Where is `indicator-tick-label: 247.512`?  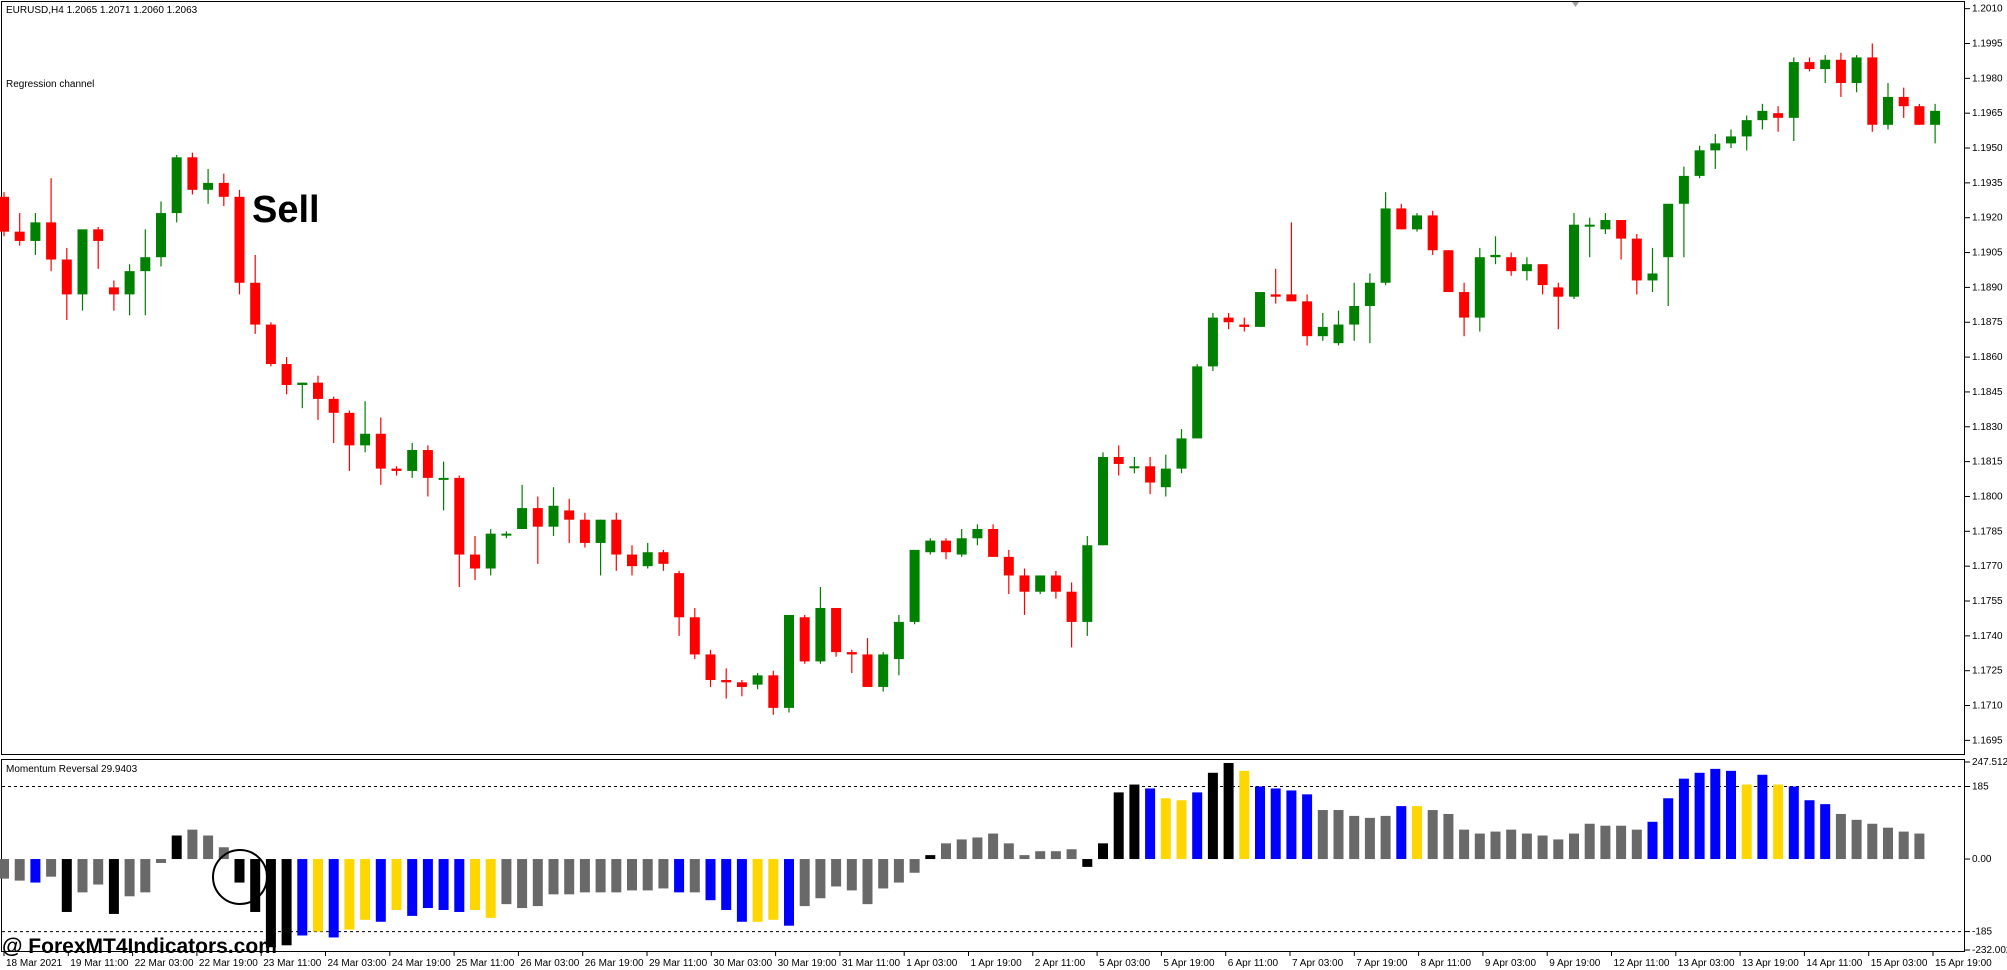
indicator-tick-label: 247.512 is located at coordinates (1989, 762).